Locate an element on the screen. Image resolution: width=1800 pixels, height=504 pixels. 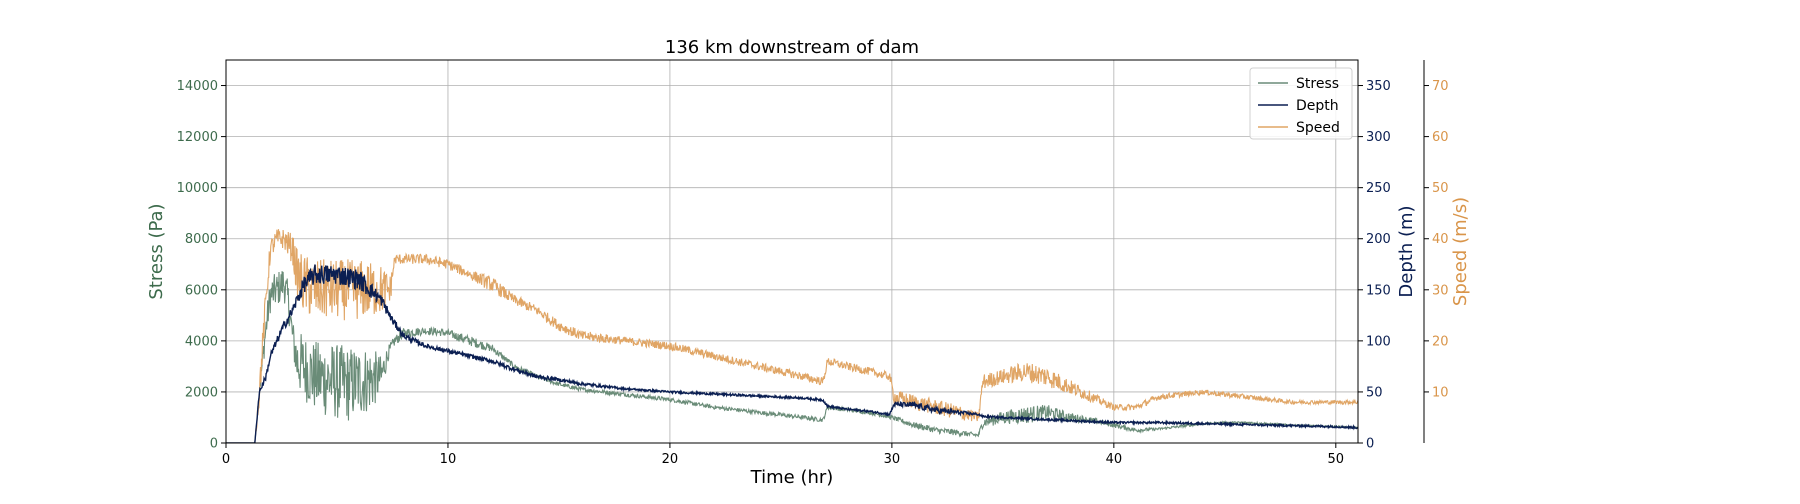
speed-tick-label: 50 is located at coordinates (1440, 188).